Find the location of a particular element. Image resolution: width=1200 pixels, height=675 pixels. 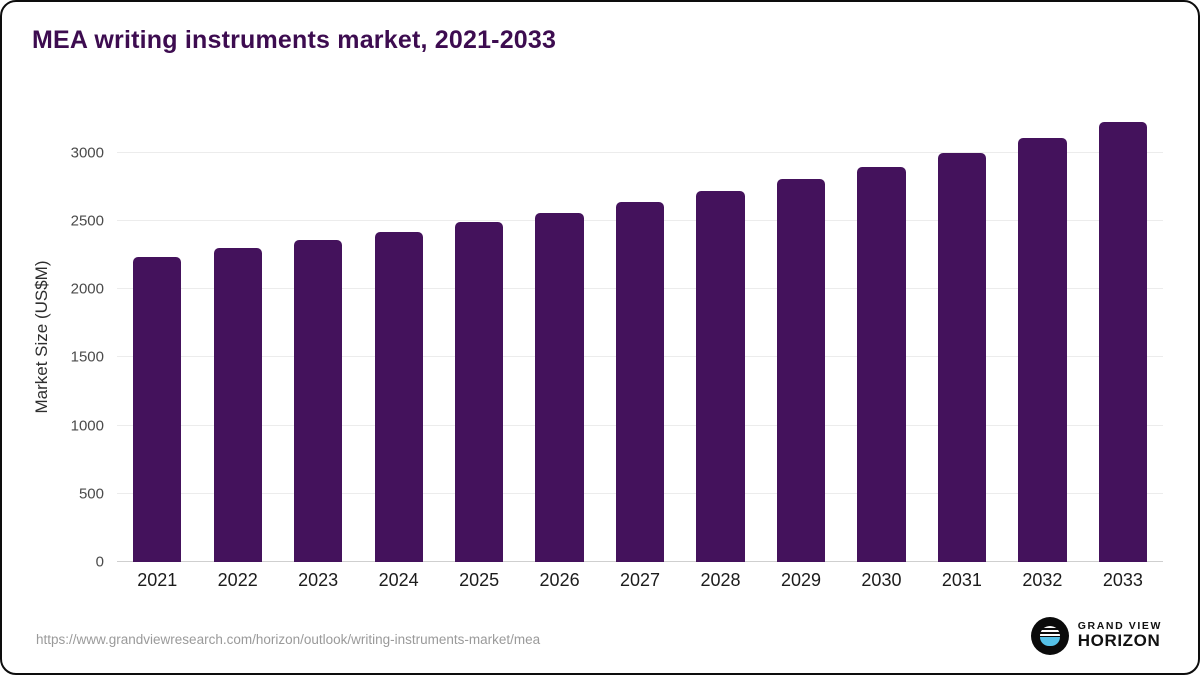

y-tick-label-2000: 2000 is located at coordinates (87, 289).